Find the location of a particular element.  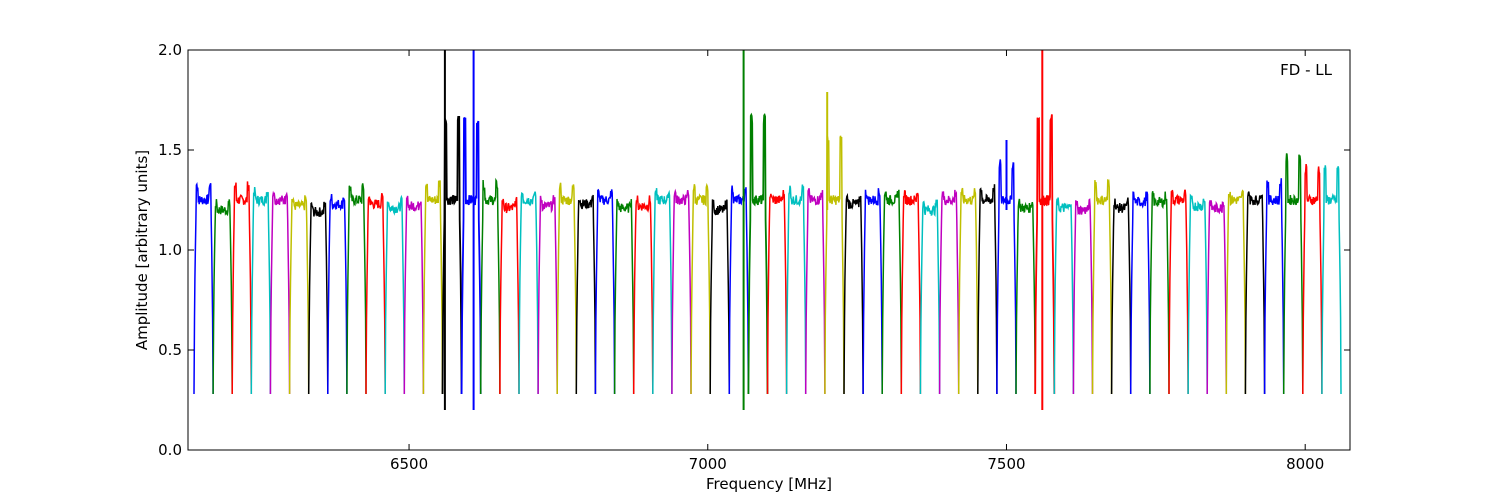

x-tick-label: 8000 is located at coordinates (1305, 464).